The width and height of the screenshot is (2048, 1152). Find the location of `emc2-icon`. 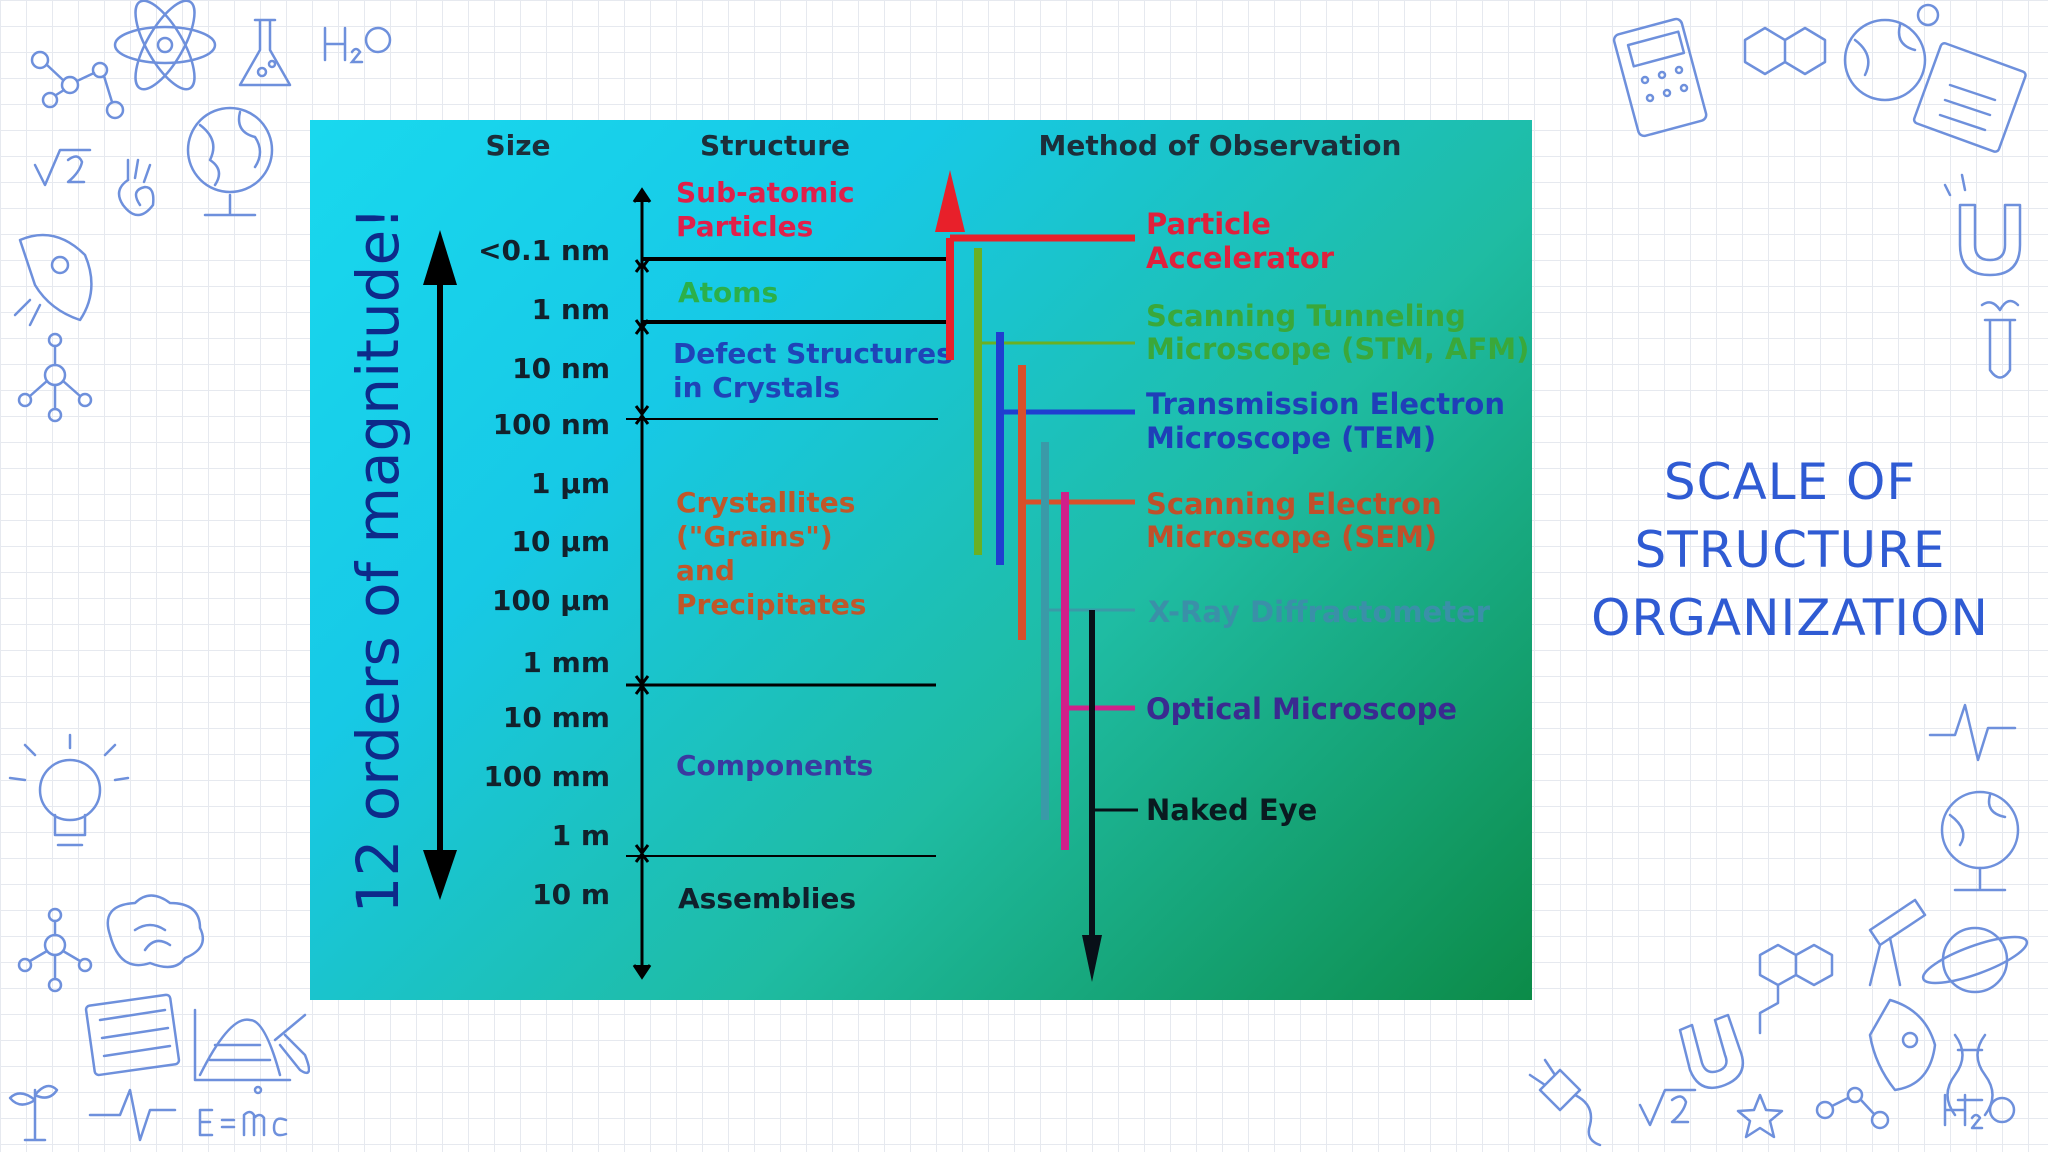

emc2-icon is located at coordinates (243, 1122).